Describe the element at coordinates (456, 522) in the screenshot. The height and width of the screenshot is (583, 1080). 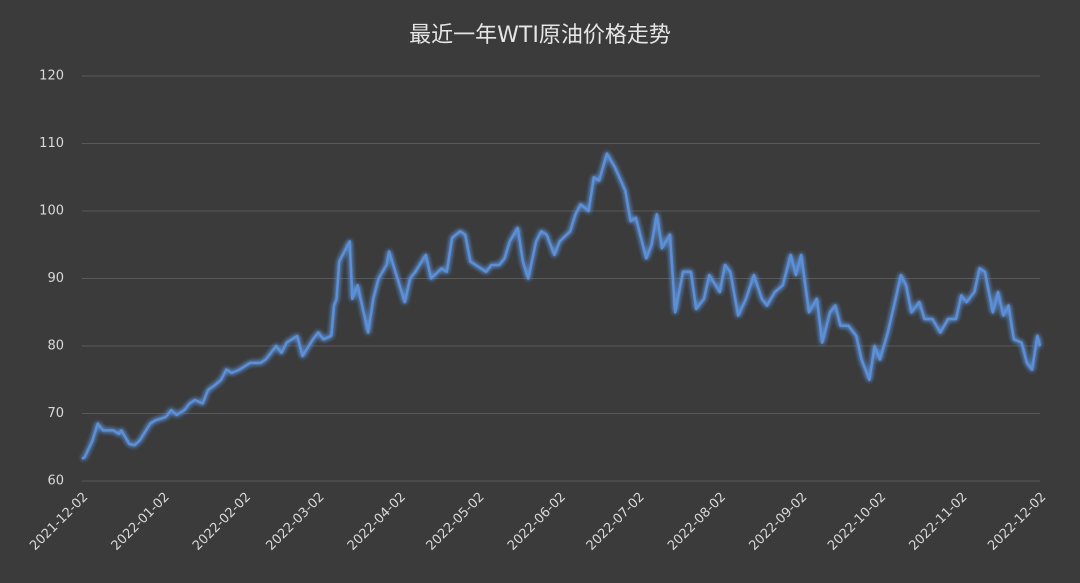
I see `x-tick-label: 2022-05-02` at that location.